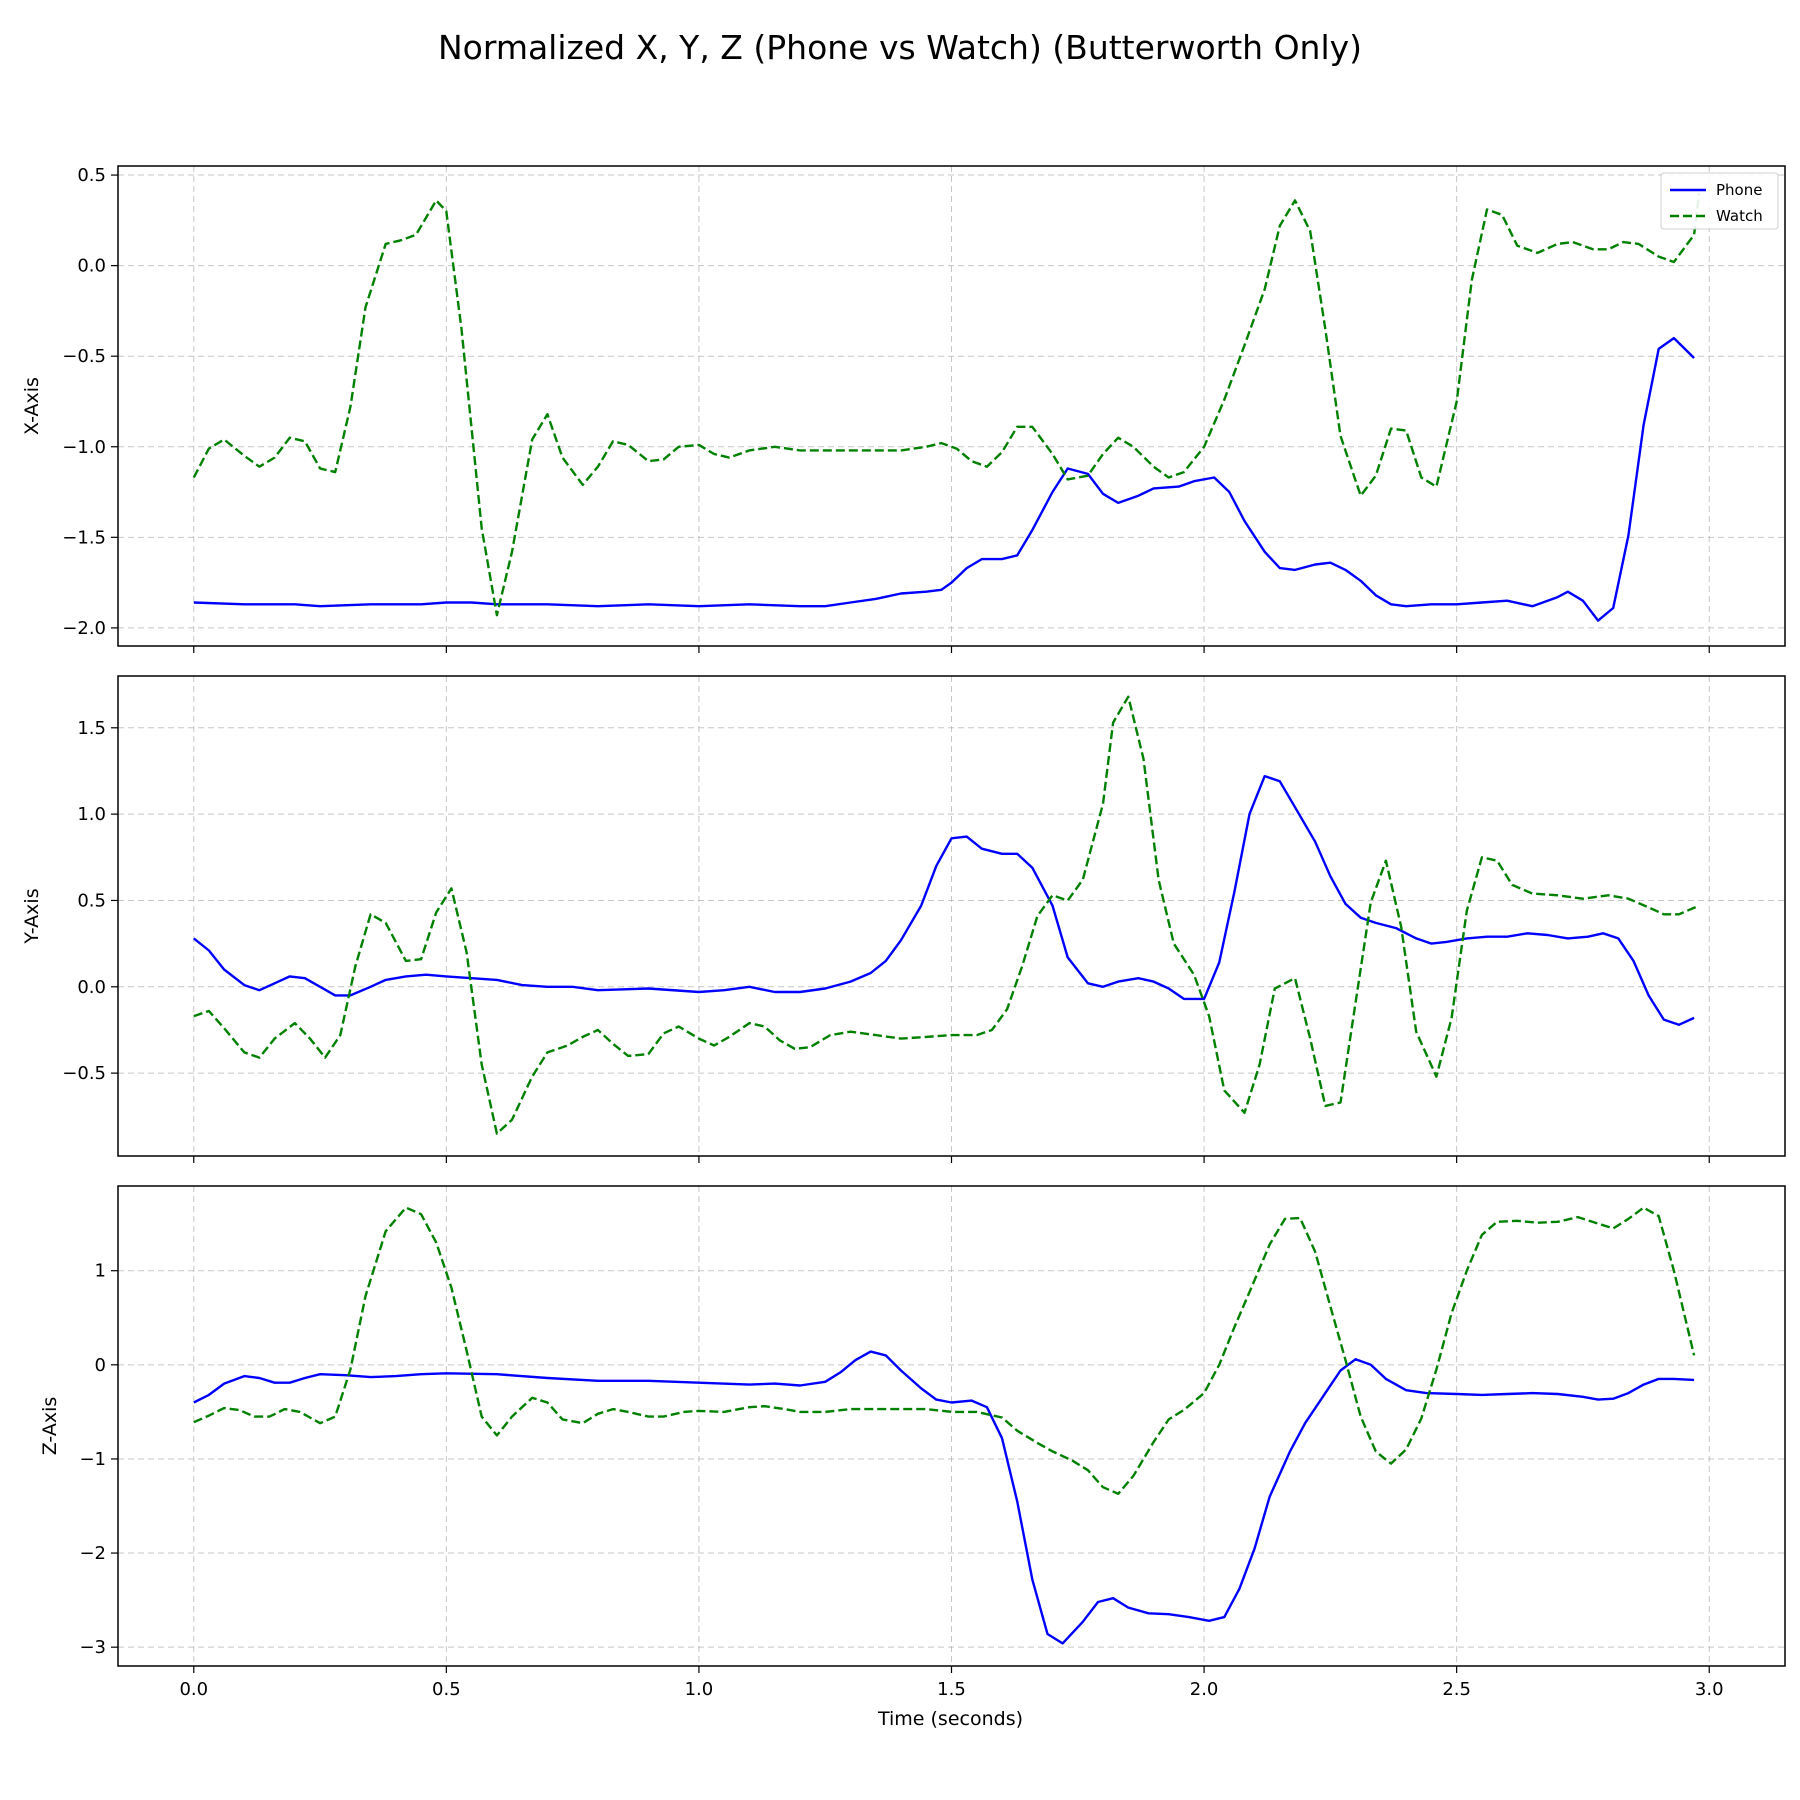  What do you see at coordinates (92, 1553) in the screenshot?
I see `y-tick-label: −2` at bounding box center [92, 1553].